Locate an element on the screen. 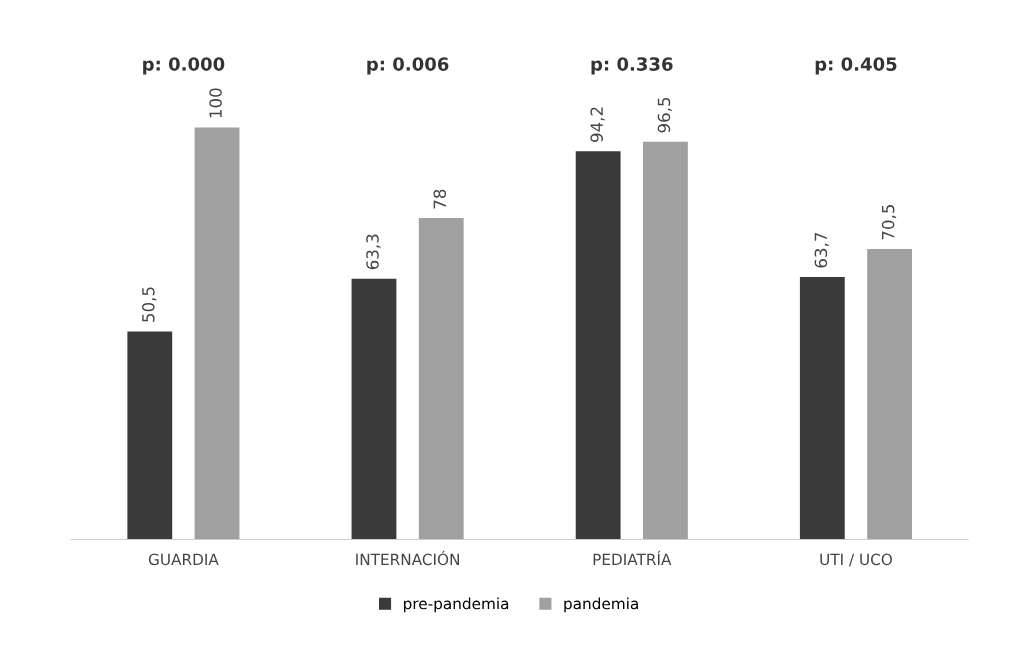 This screenshot has width=1019, height=666. data-label: 50,5 is located at coordinates (149, 304).